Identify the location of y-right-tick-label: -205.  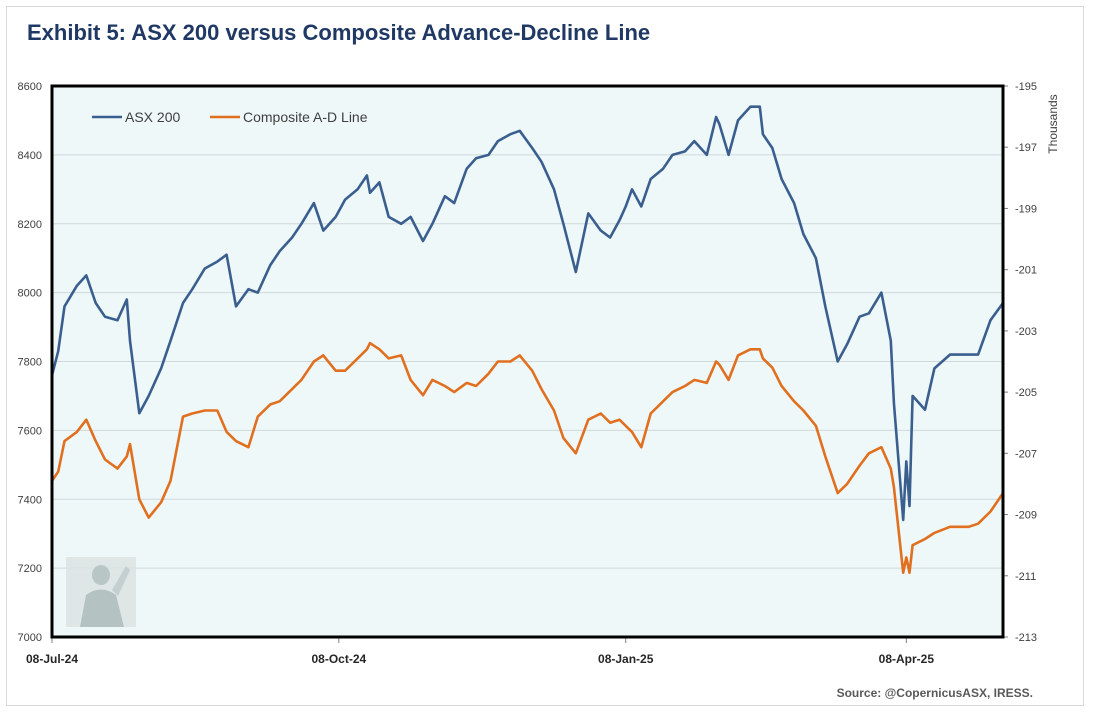
(1026, 393).